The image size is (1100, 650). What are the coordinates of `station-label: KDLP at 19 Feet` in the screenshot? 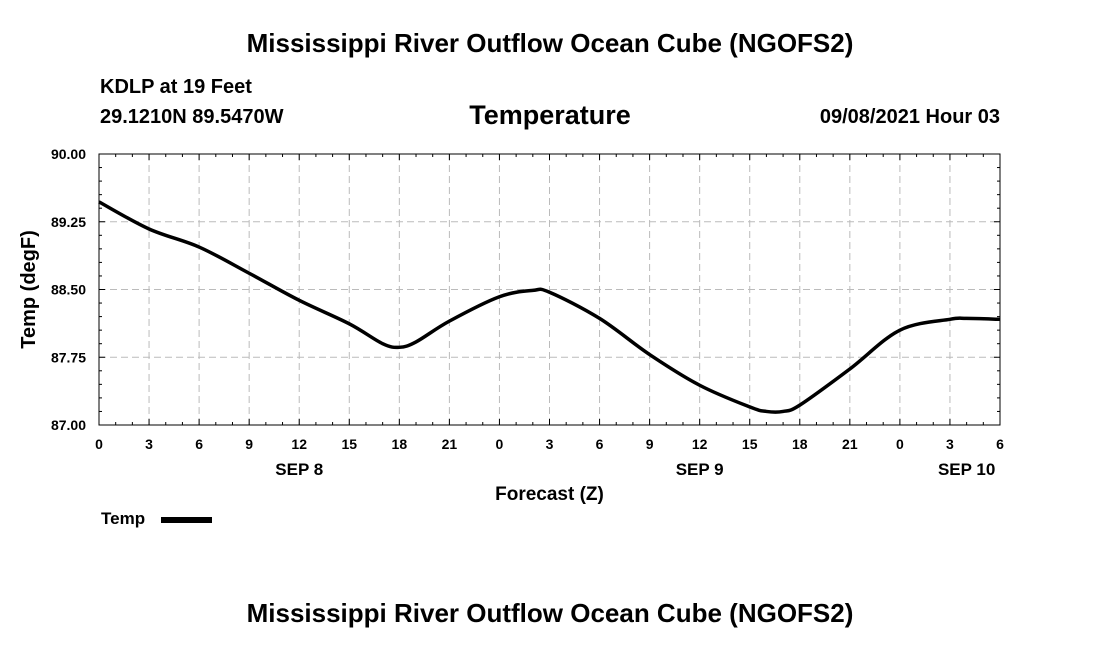 It's located at (176, 87).